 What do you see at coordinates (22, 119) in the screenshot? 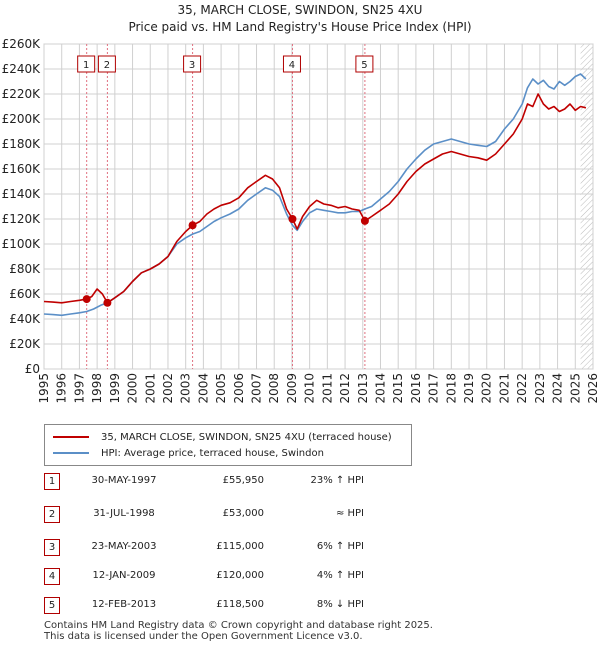
I see `y-tick-label: £200K` at bounding box center [22, 119].